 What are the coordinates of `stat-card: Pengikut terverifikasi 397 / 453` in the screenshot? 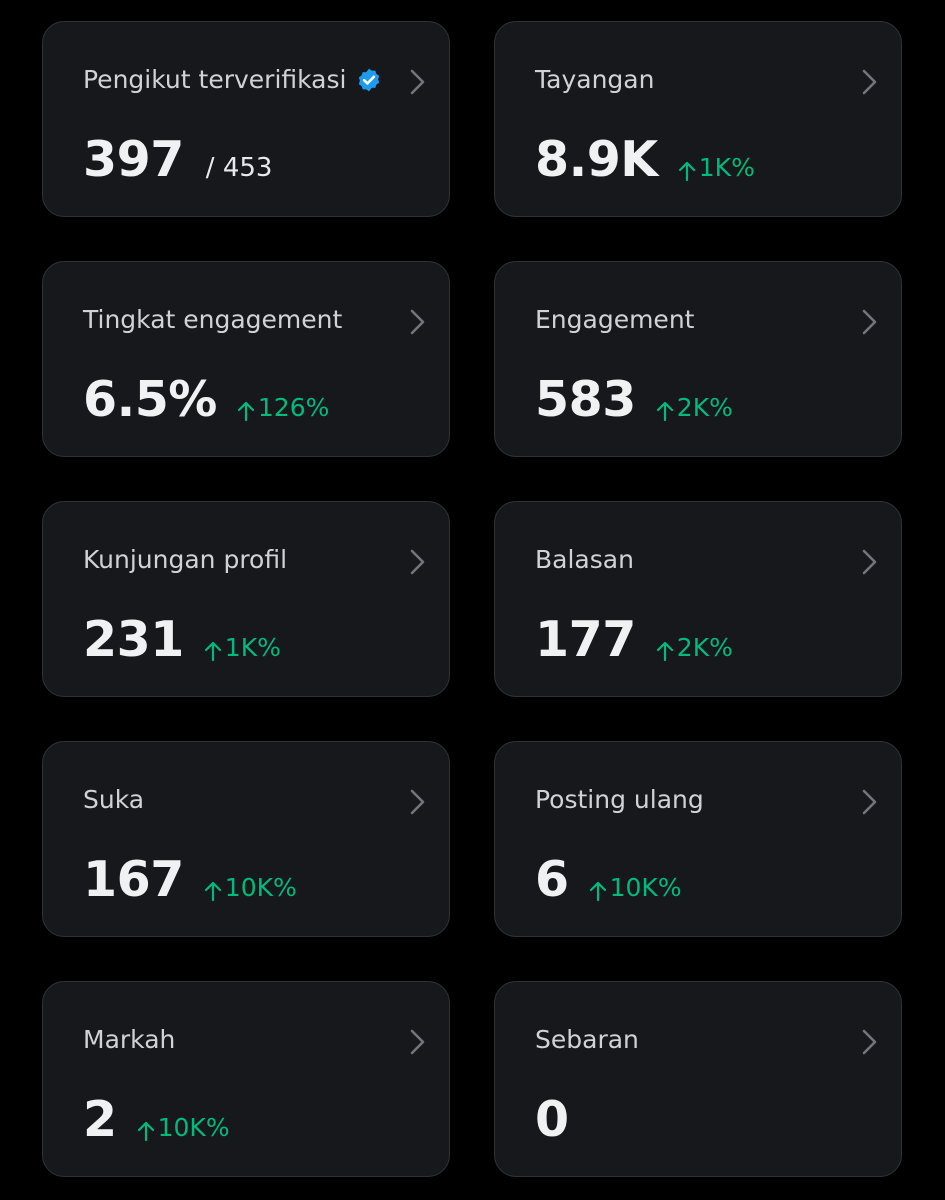 It's located at (246, 119).